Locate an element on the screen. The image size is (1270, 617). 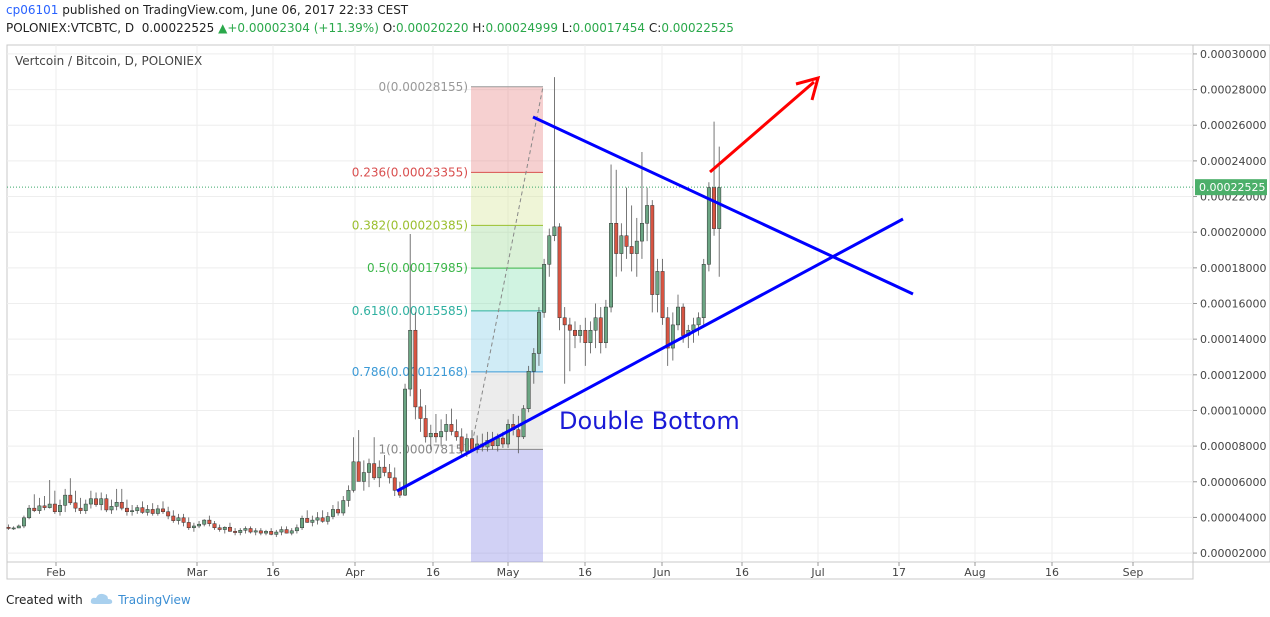
fib-zone-extension is located at coordinates (507, 505).